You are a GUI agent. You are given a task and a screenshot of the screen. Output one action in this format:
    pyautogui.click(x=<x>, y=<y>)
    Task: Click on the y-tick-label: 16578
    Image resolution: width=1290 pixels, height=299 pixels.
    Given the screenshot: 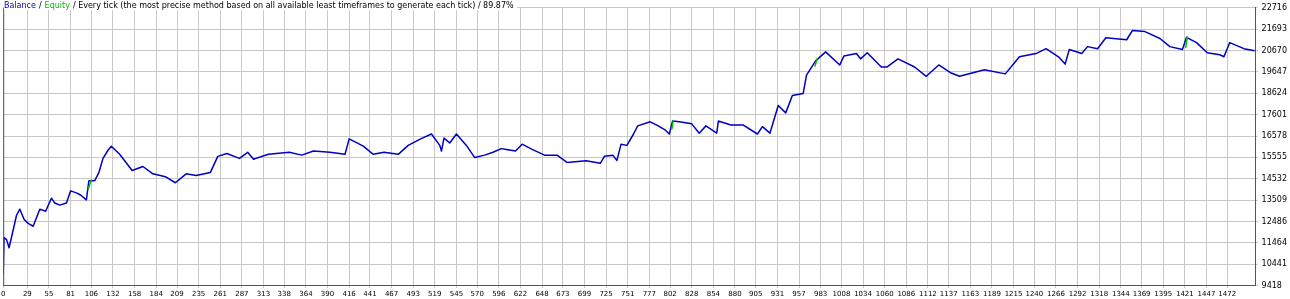 What is the action you would take?
    pyautogui.click(x=1274, y=136)
    